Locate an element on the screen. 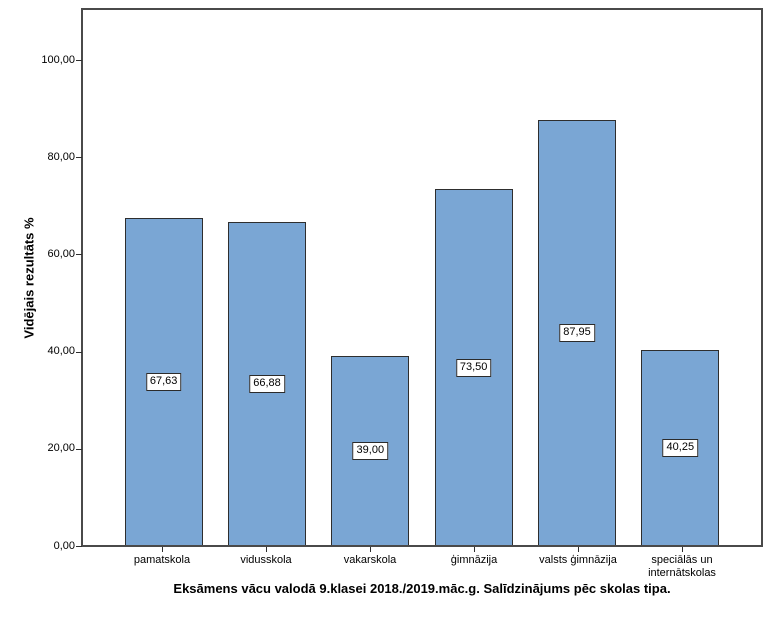 This screenshot has height=617, width=771. x-category-slot: vidusskola is located at coordinates (266, 563).